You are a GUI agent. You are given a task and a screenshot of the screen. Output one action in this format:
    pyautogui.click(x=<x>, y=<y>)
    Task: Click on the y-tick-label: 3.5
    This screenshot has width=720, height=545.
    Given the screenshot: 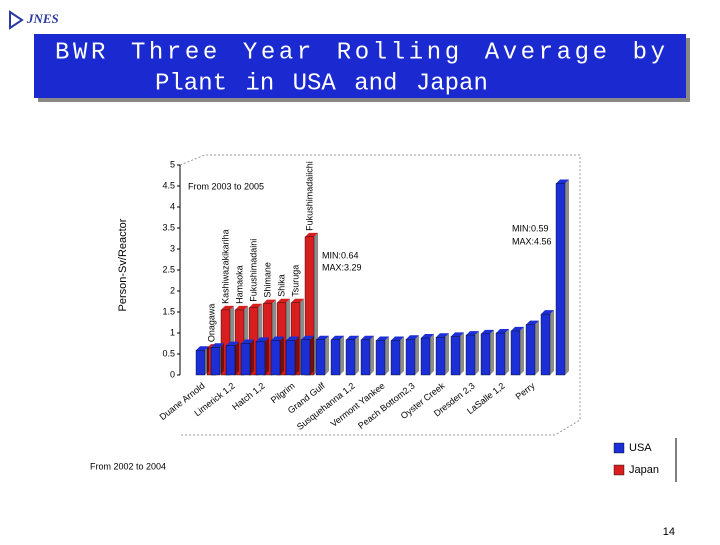 What is the action you would take?
    pyautogui.click(x=168, y=227)
    